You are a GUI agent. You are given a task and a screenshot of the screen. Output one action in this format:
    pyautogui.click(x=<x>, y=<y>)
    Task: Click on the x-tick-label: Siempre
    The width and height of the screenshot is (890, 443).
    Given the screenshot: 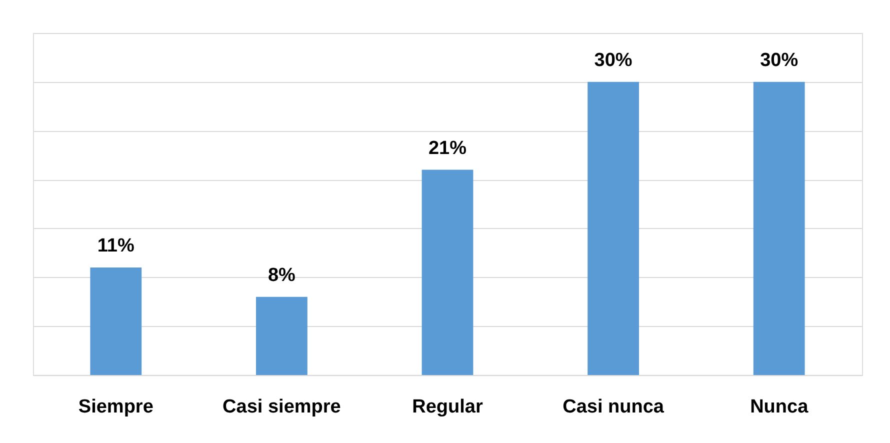 What is the action you would take?
    pyautogui.click(x=116, y=407)
    